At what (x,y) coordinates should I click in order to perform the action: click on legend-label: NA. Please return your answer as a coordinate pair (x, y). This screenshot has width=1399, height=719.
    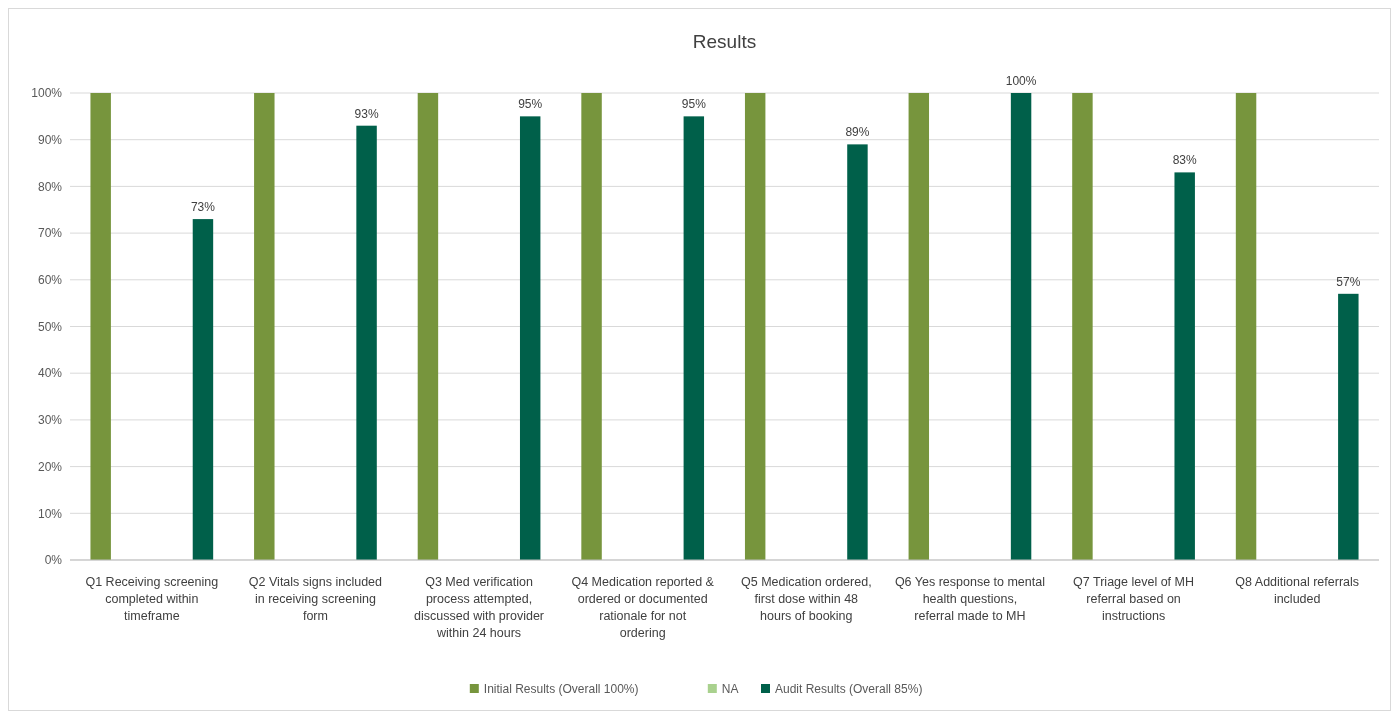
    Looking at the image, I should click on (730, 689).